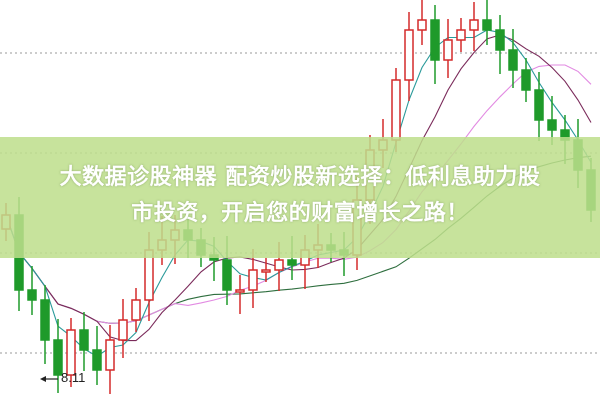  I want to click on low-price-label: 8.11, so click(73, 377).